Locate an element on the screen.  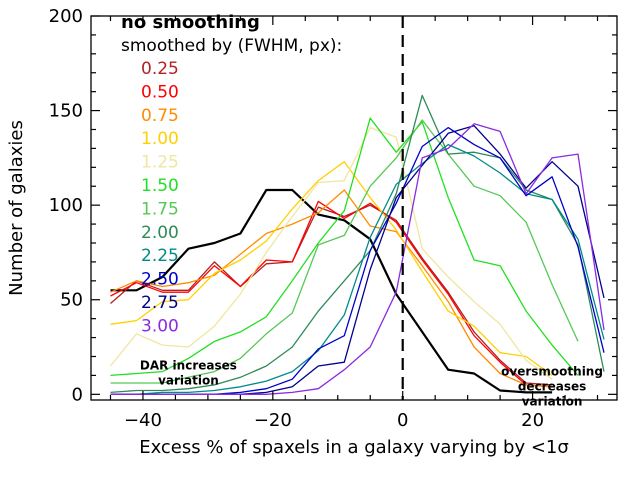
legend-entry: 1.00 is located at coordinates (160, 139).